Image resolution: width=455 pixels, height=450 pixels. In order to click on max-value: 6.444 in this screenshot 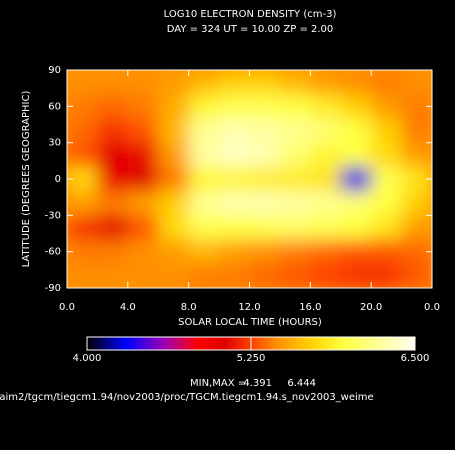, I will do `click(301, 383)`.